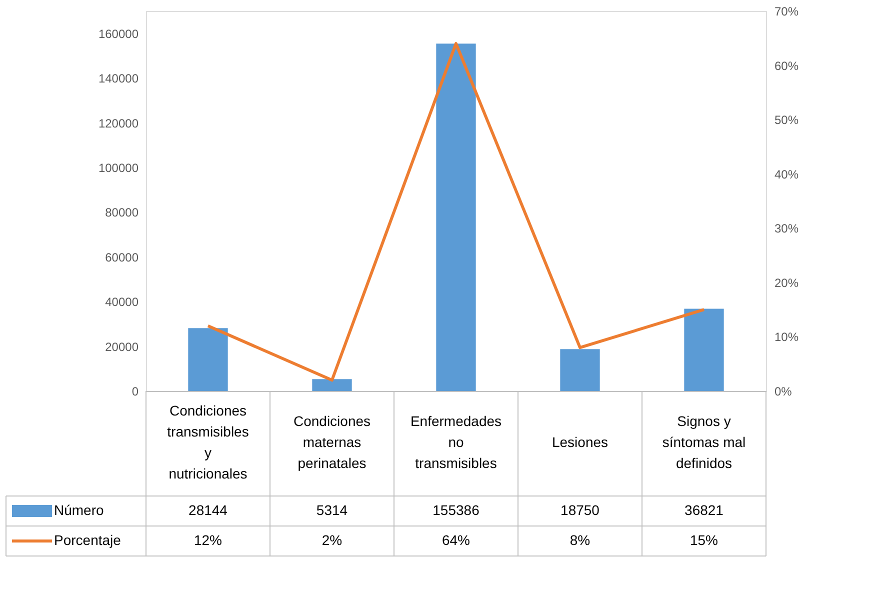 The width and height of the screenshot is (869, 608). I want to click on data-label: 18750, so click(580, 510).